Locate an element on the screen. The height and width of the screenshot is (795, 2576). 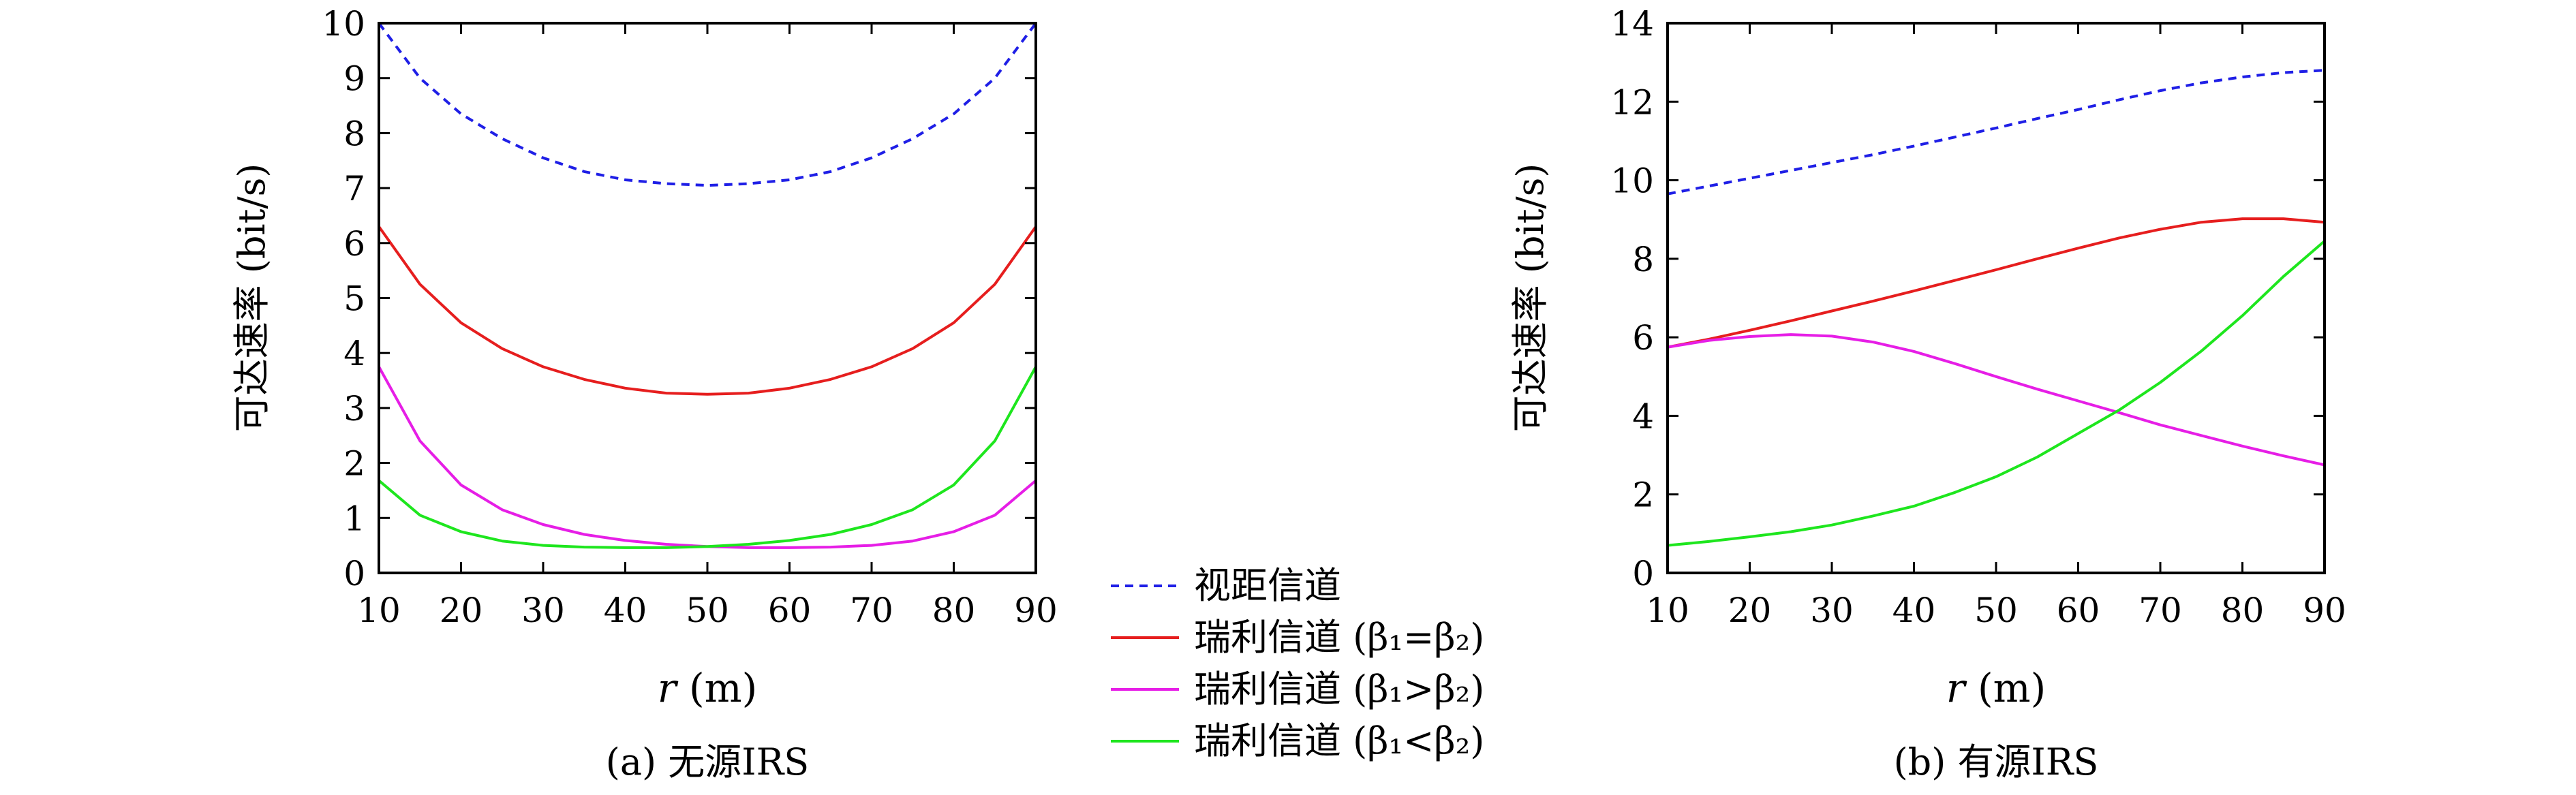
y-tick-label: 1 is located at coordinates (354, 518).